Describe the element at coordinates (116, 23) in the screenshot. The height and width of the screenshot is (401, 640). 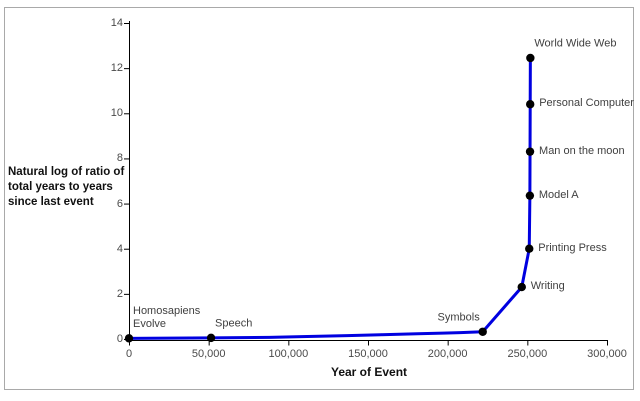
I see `y-tick-label: 14` at that location.